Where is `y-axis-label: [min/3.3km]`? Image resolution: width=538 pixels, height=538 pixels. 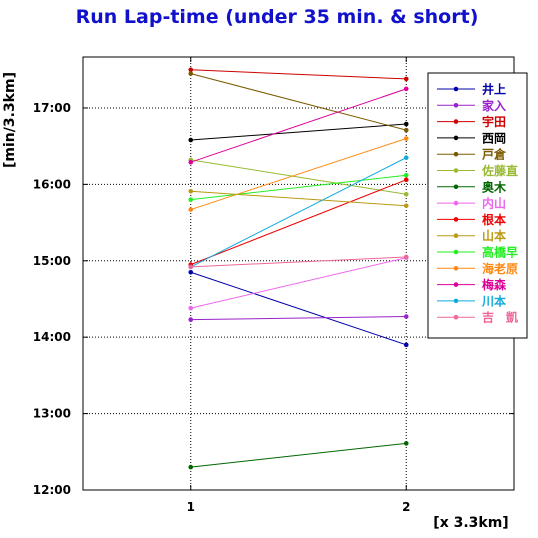 y-axis-label: [min/3.3km] is located at coordinates (10, 120).